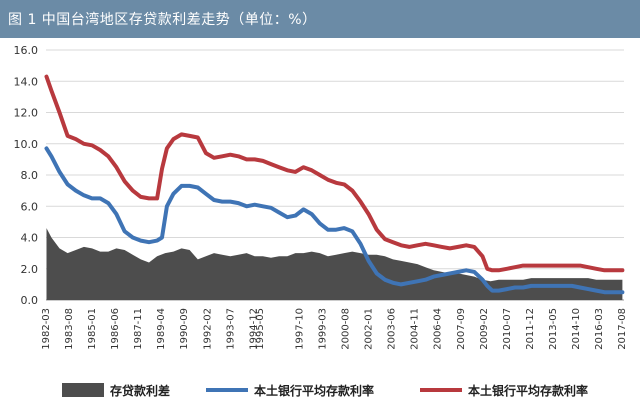 The height and width of the screenshot is (420, 640). Describe the element at coordinates (576, 329) in the screenshot. I see `x-tick-label: 2014-10` at that location.